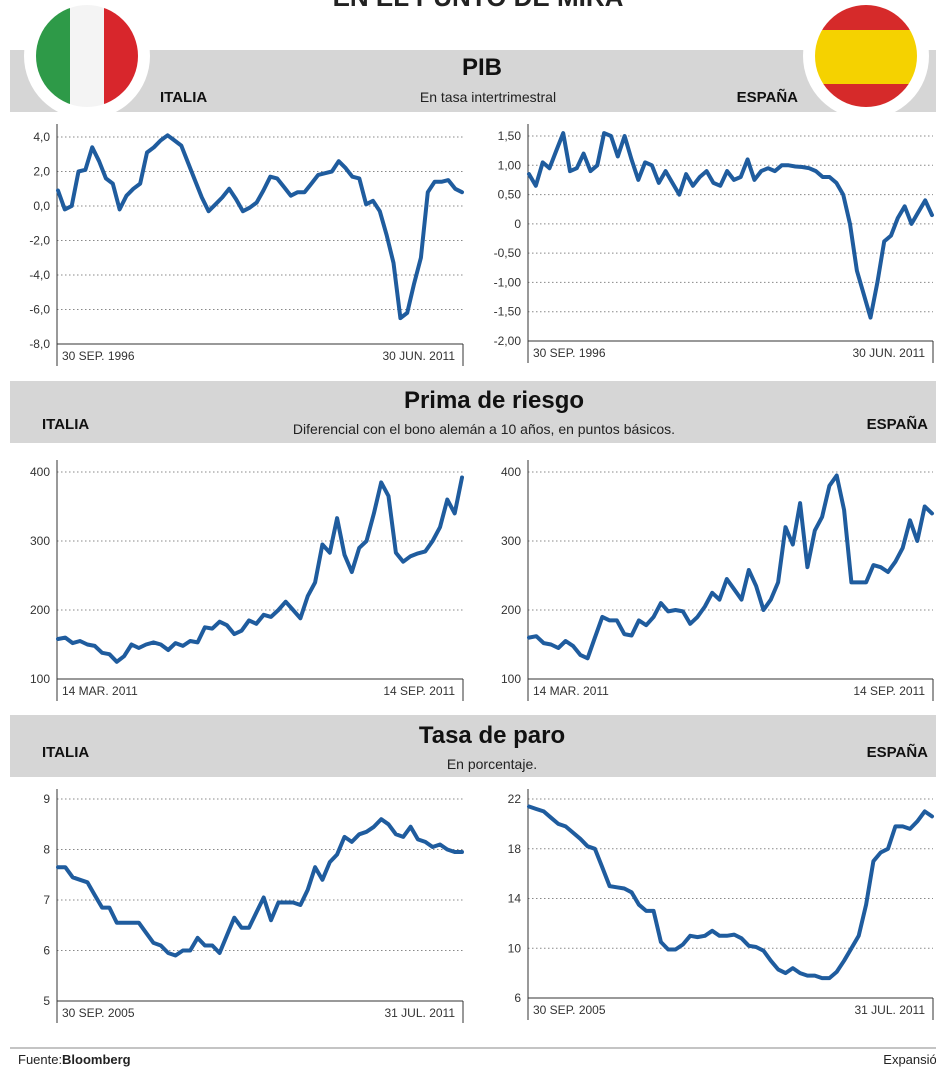  I want to click on y-tick-label: -0,50, so click(508, 253).